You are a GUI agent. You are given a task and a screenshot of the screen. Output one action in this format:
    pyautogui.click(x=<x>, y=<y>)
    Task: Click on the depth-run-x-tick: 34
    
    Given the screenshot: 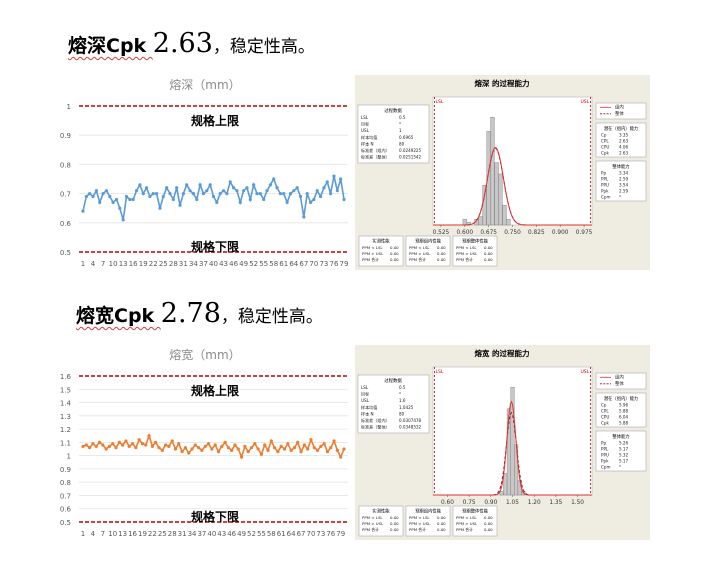 What is the action you would take?
    pyautogui.click(x=193, y=264)
    